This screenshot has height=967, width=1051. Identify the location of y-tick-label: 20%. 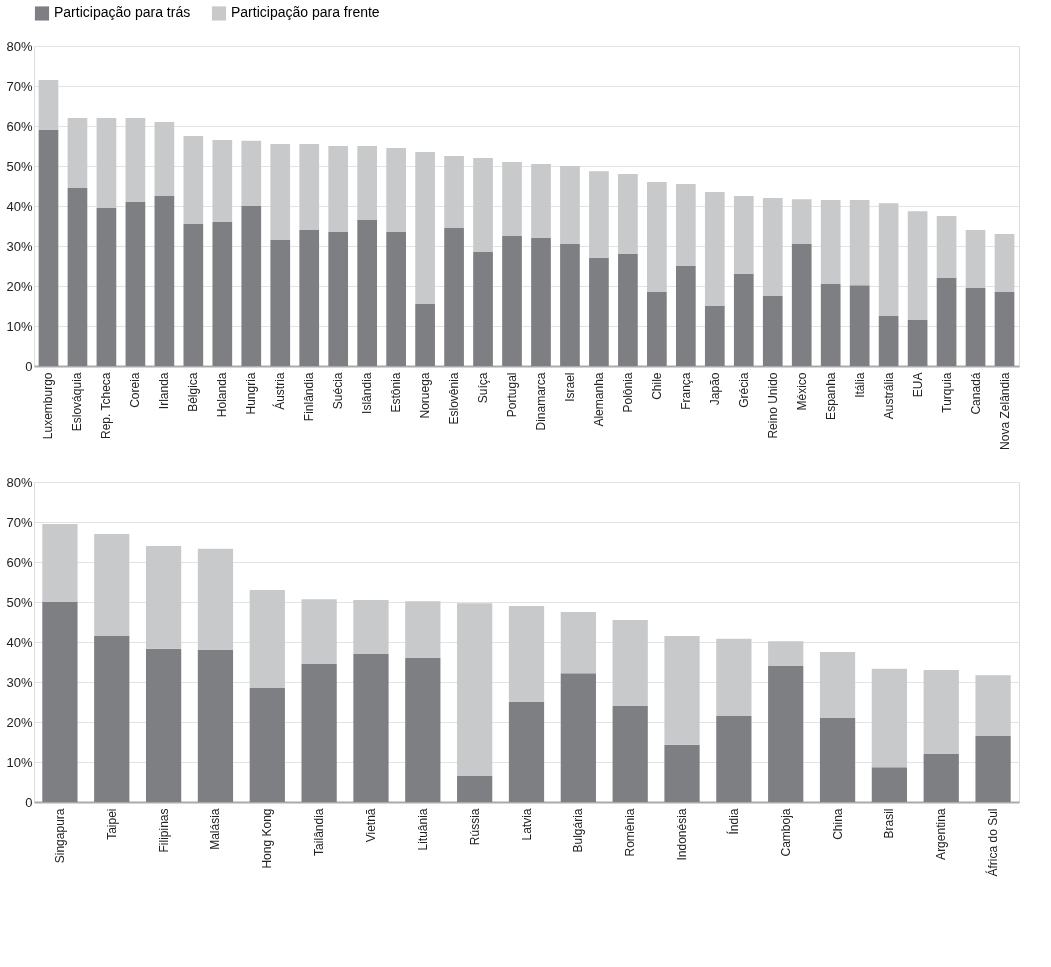
(19, 722).